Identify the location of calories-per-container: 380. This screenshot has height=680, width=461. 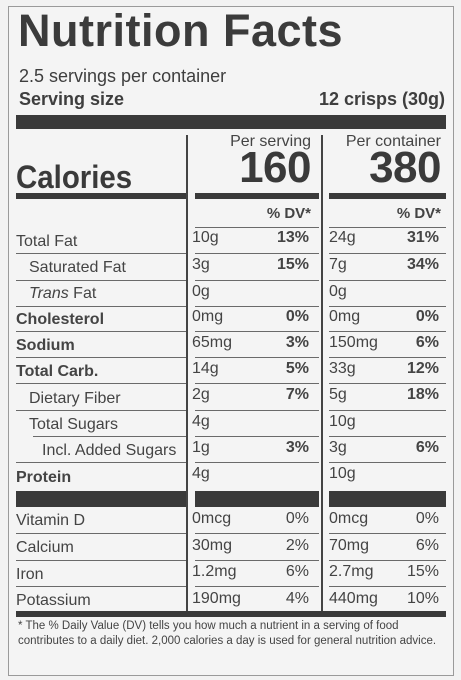
(405, 167).